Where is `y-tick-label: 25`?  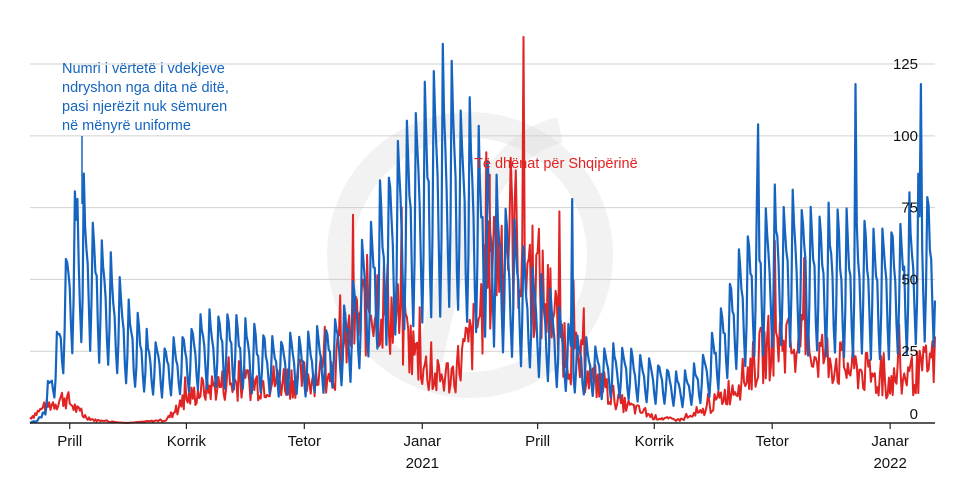
y-tick-label: 25 is located at coordinates (909, 351).